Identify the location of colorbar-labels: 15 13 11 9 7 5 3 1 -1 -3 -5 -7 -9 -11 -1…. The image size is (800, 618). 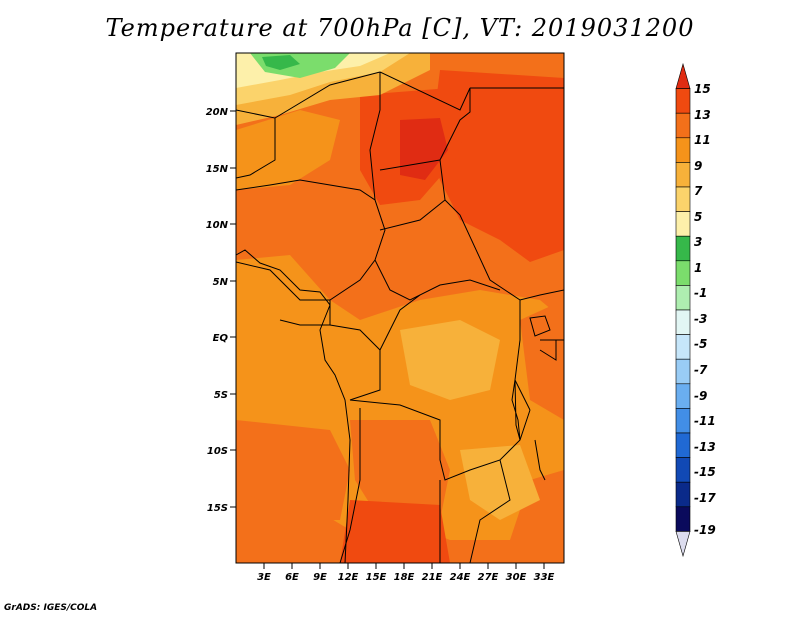
(705, 309).